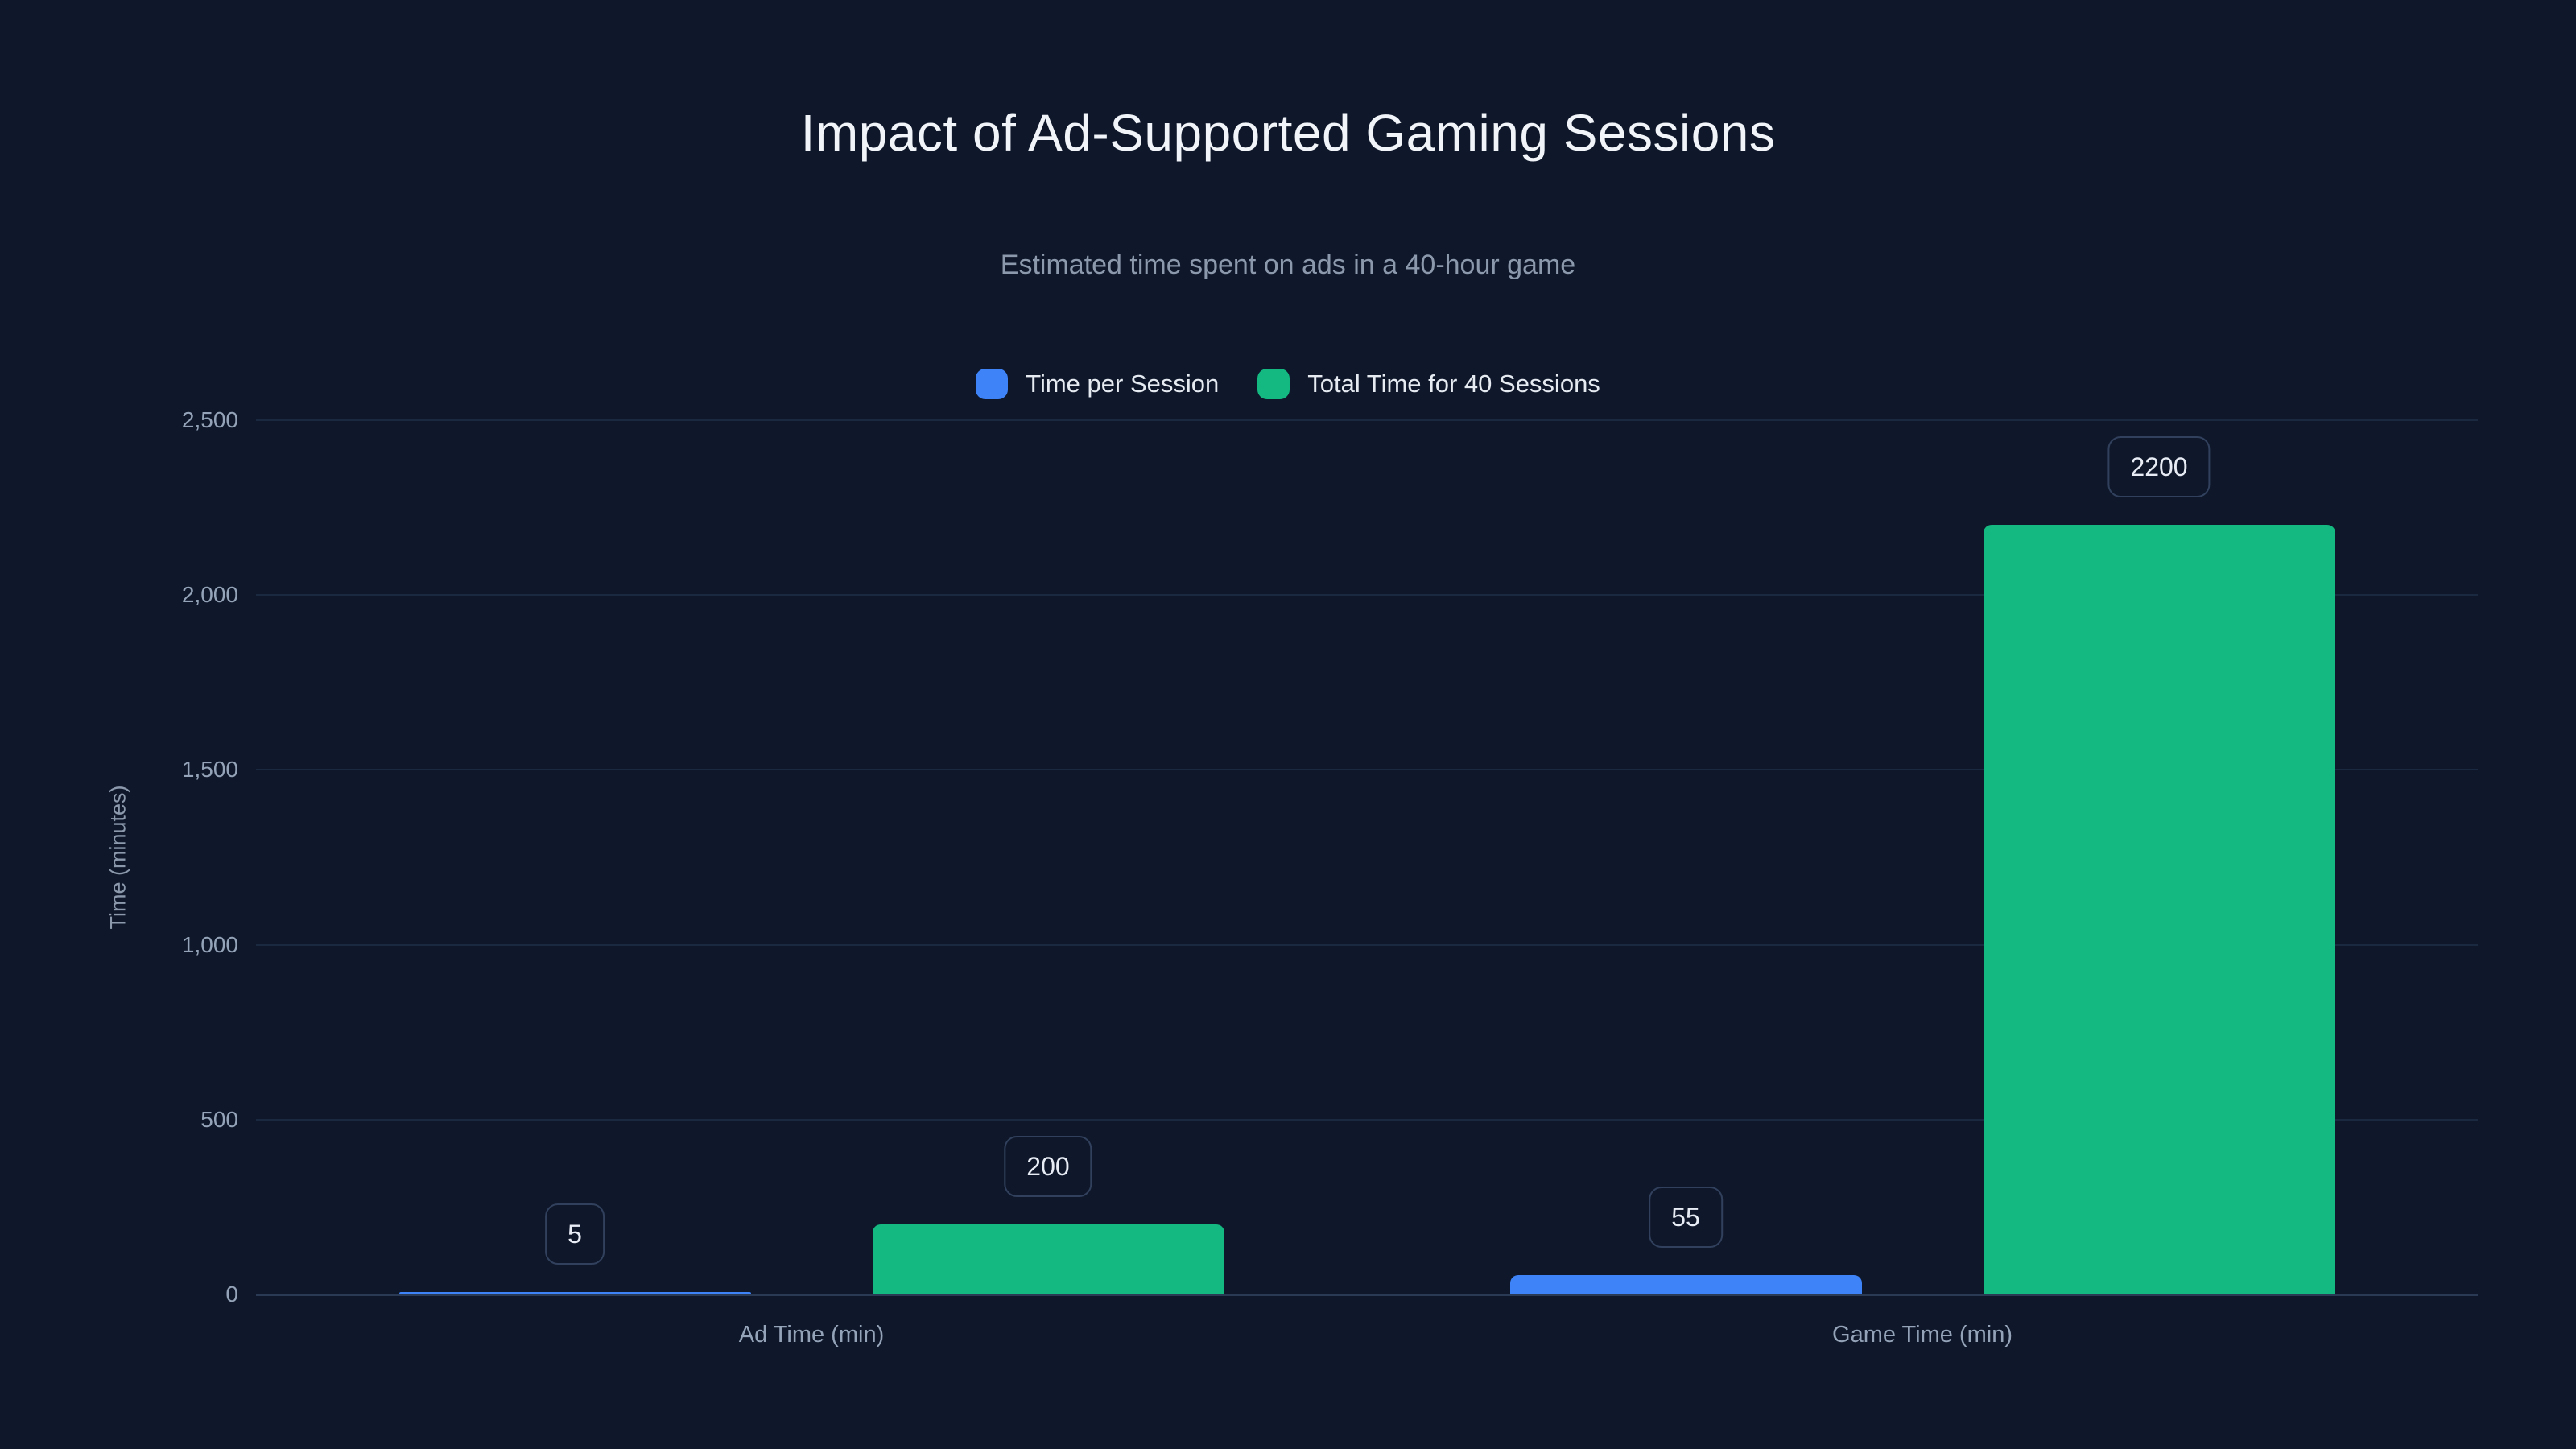  I want to click on bar-value-badge-time-per-session-ad-time-min: 5, so click(575, 1234).